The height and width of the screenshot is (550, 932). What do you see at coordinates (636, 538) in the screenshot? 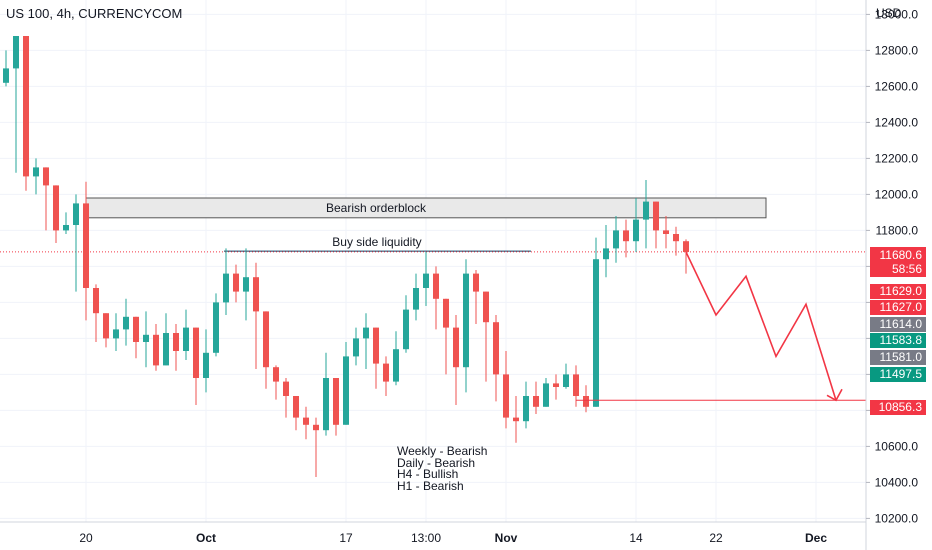
I see `time-tick-label: 14` at bounding box center [636, 538].